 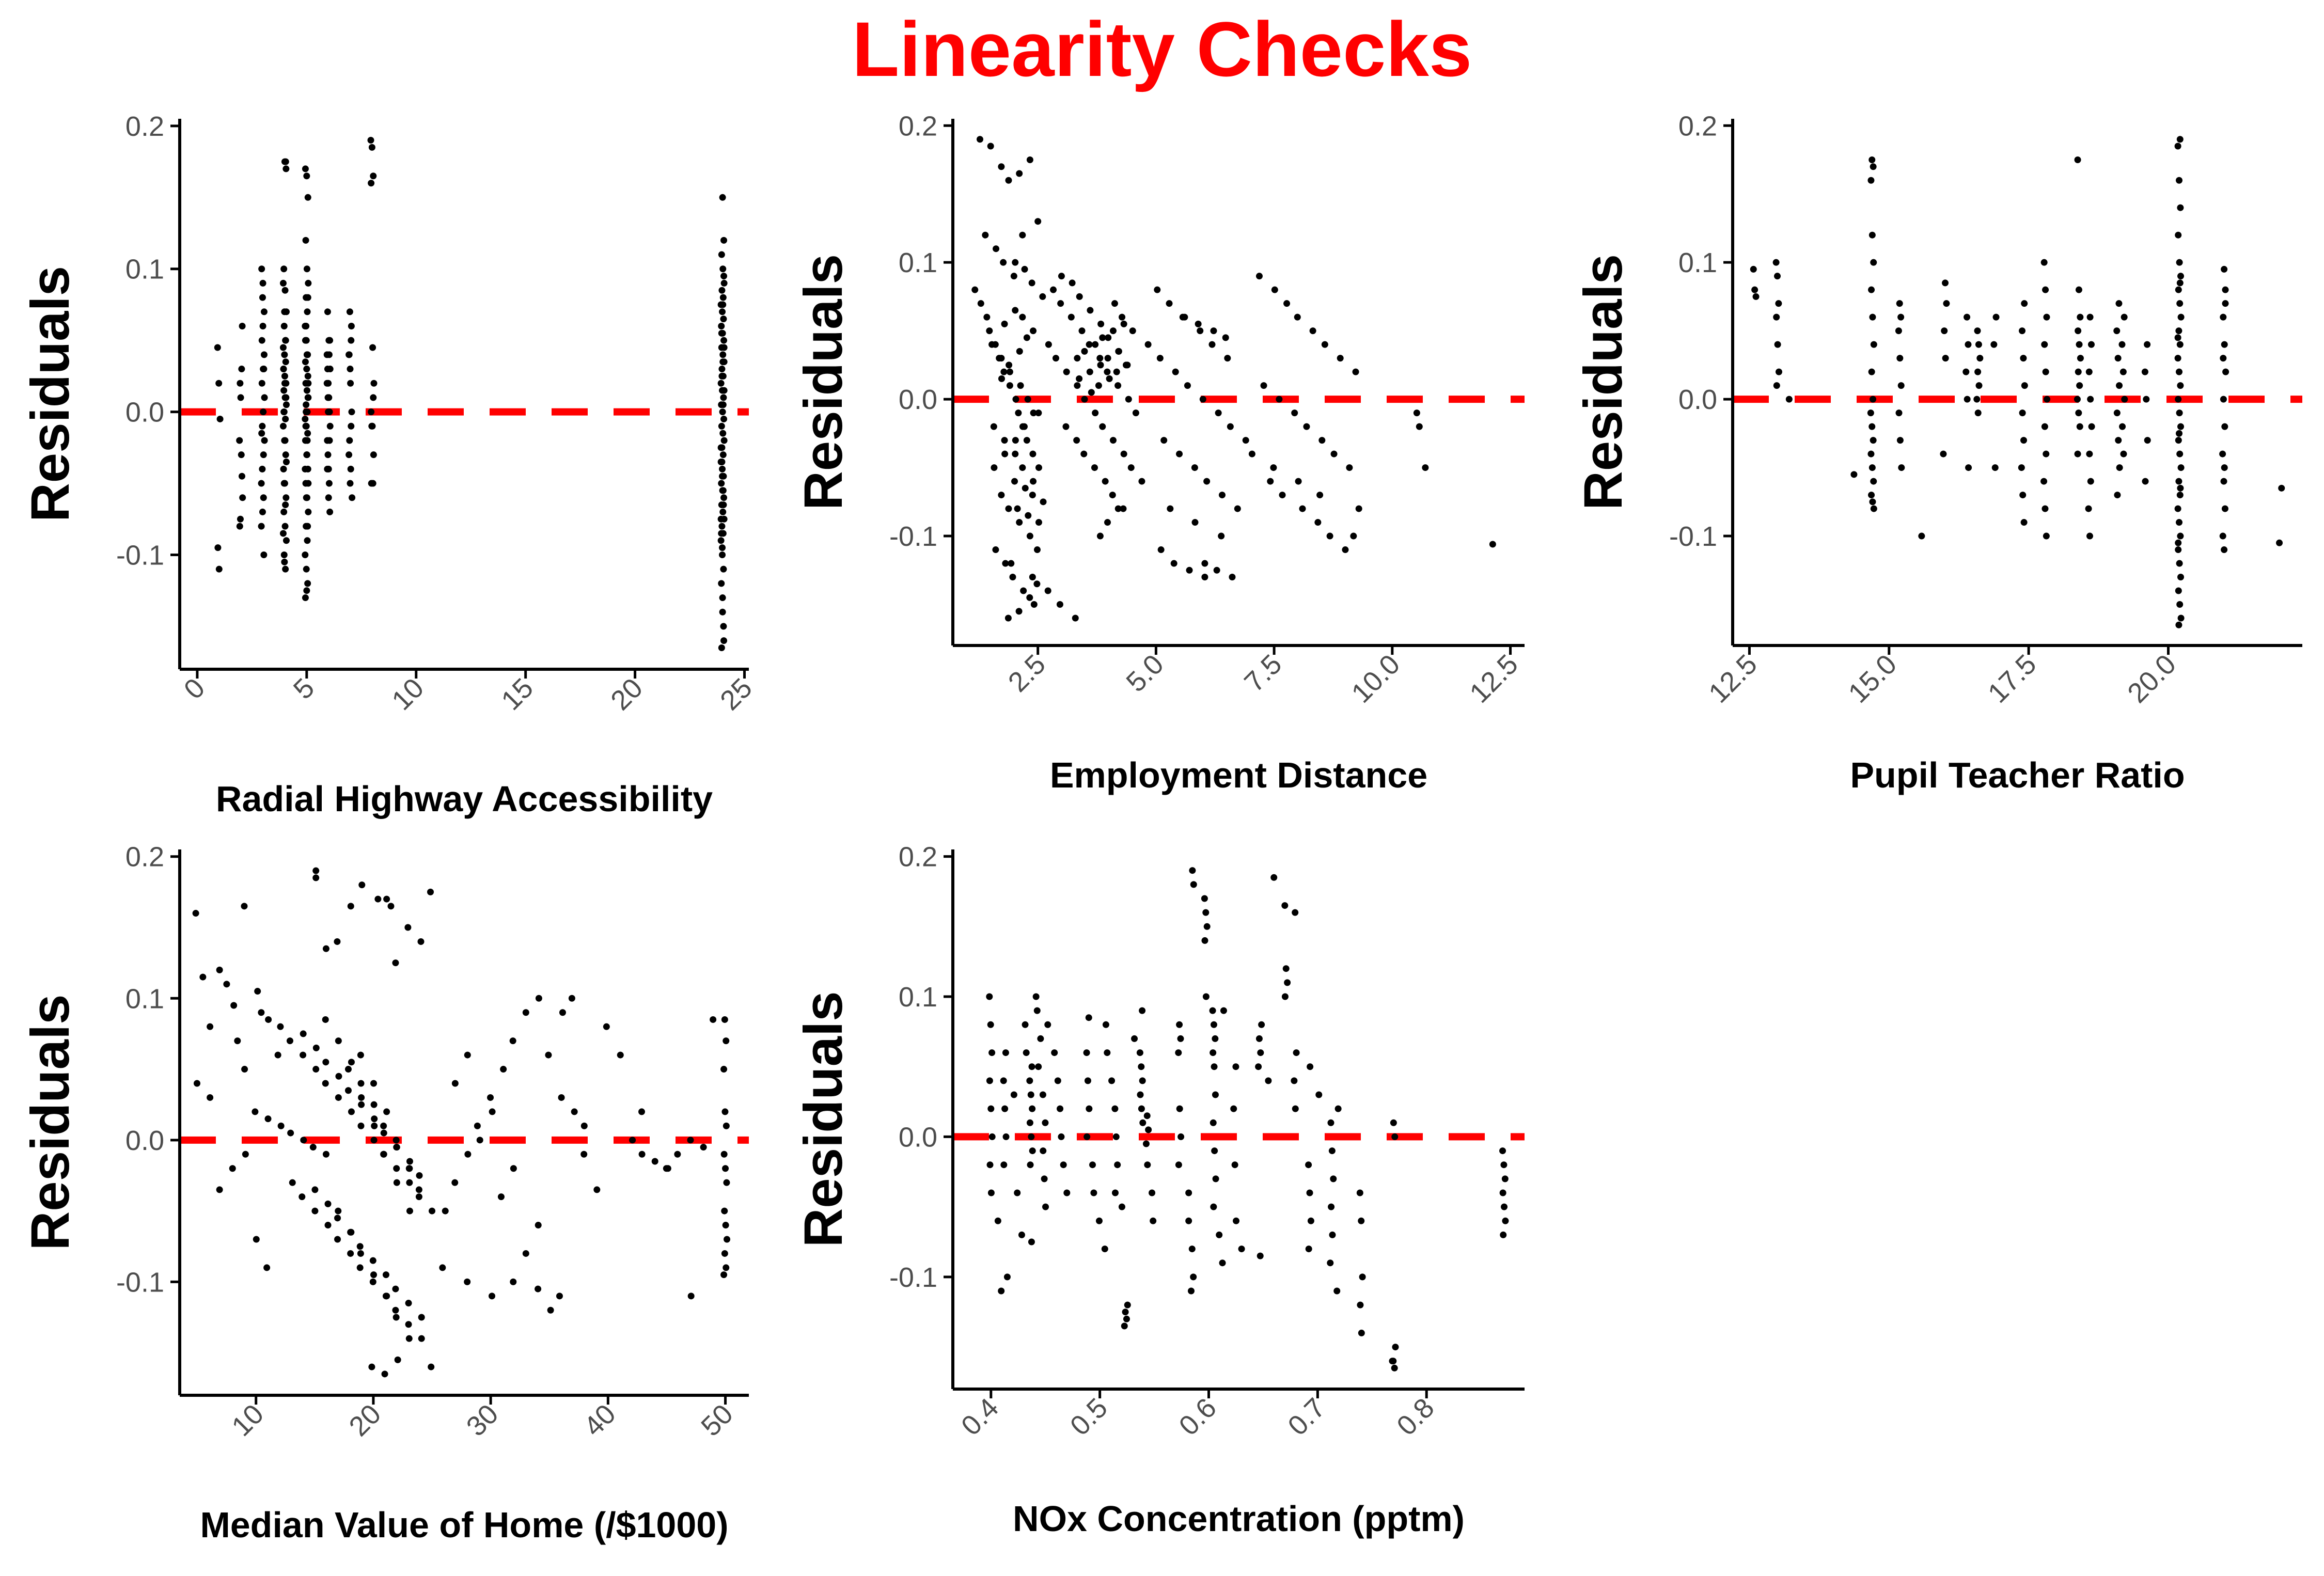 What do you see at coordinates (1145, 673) in the screenshot?
I see `x-tick-label: 5.0` at bounding box center [1145, 673].